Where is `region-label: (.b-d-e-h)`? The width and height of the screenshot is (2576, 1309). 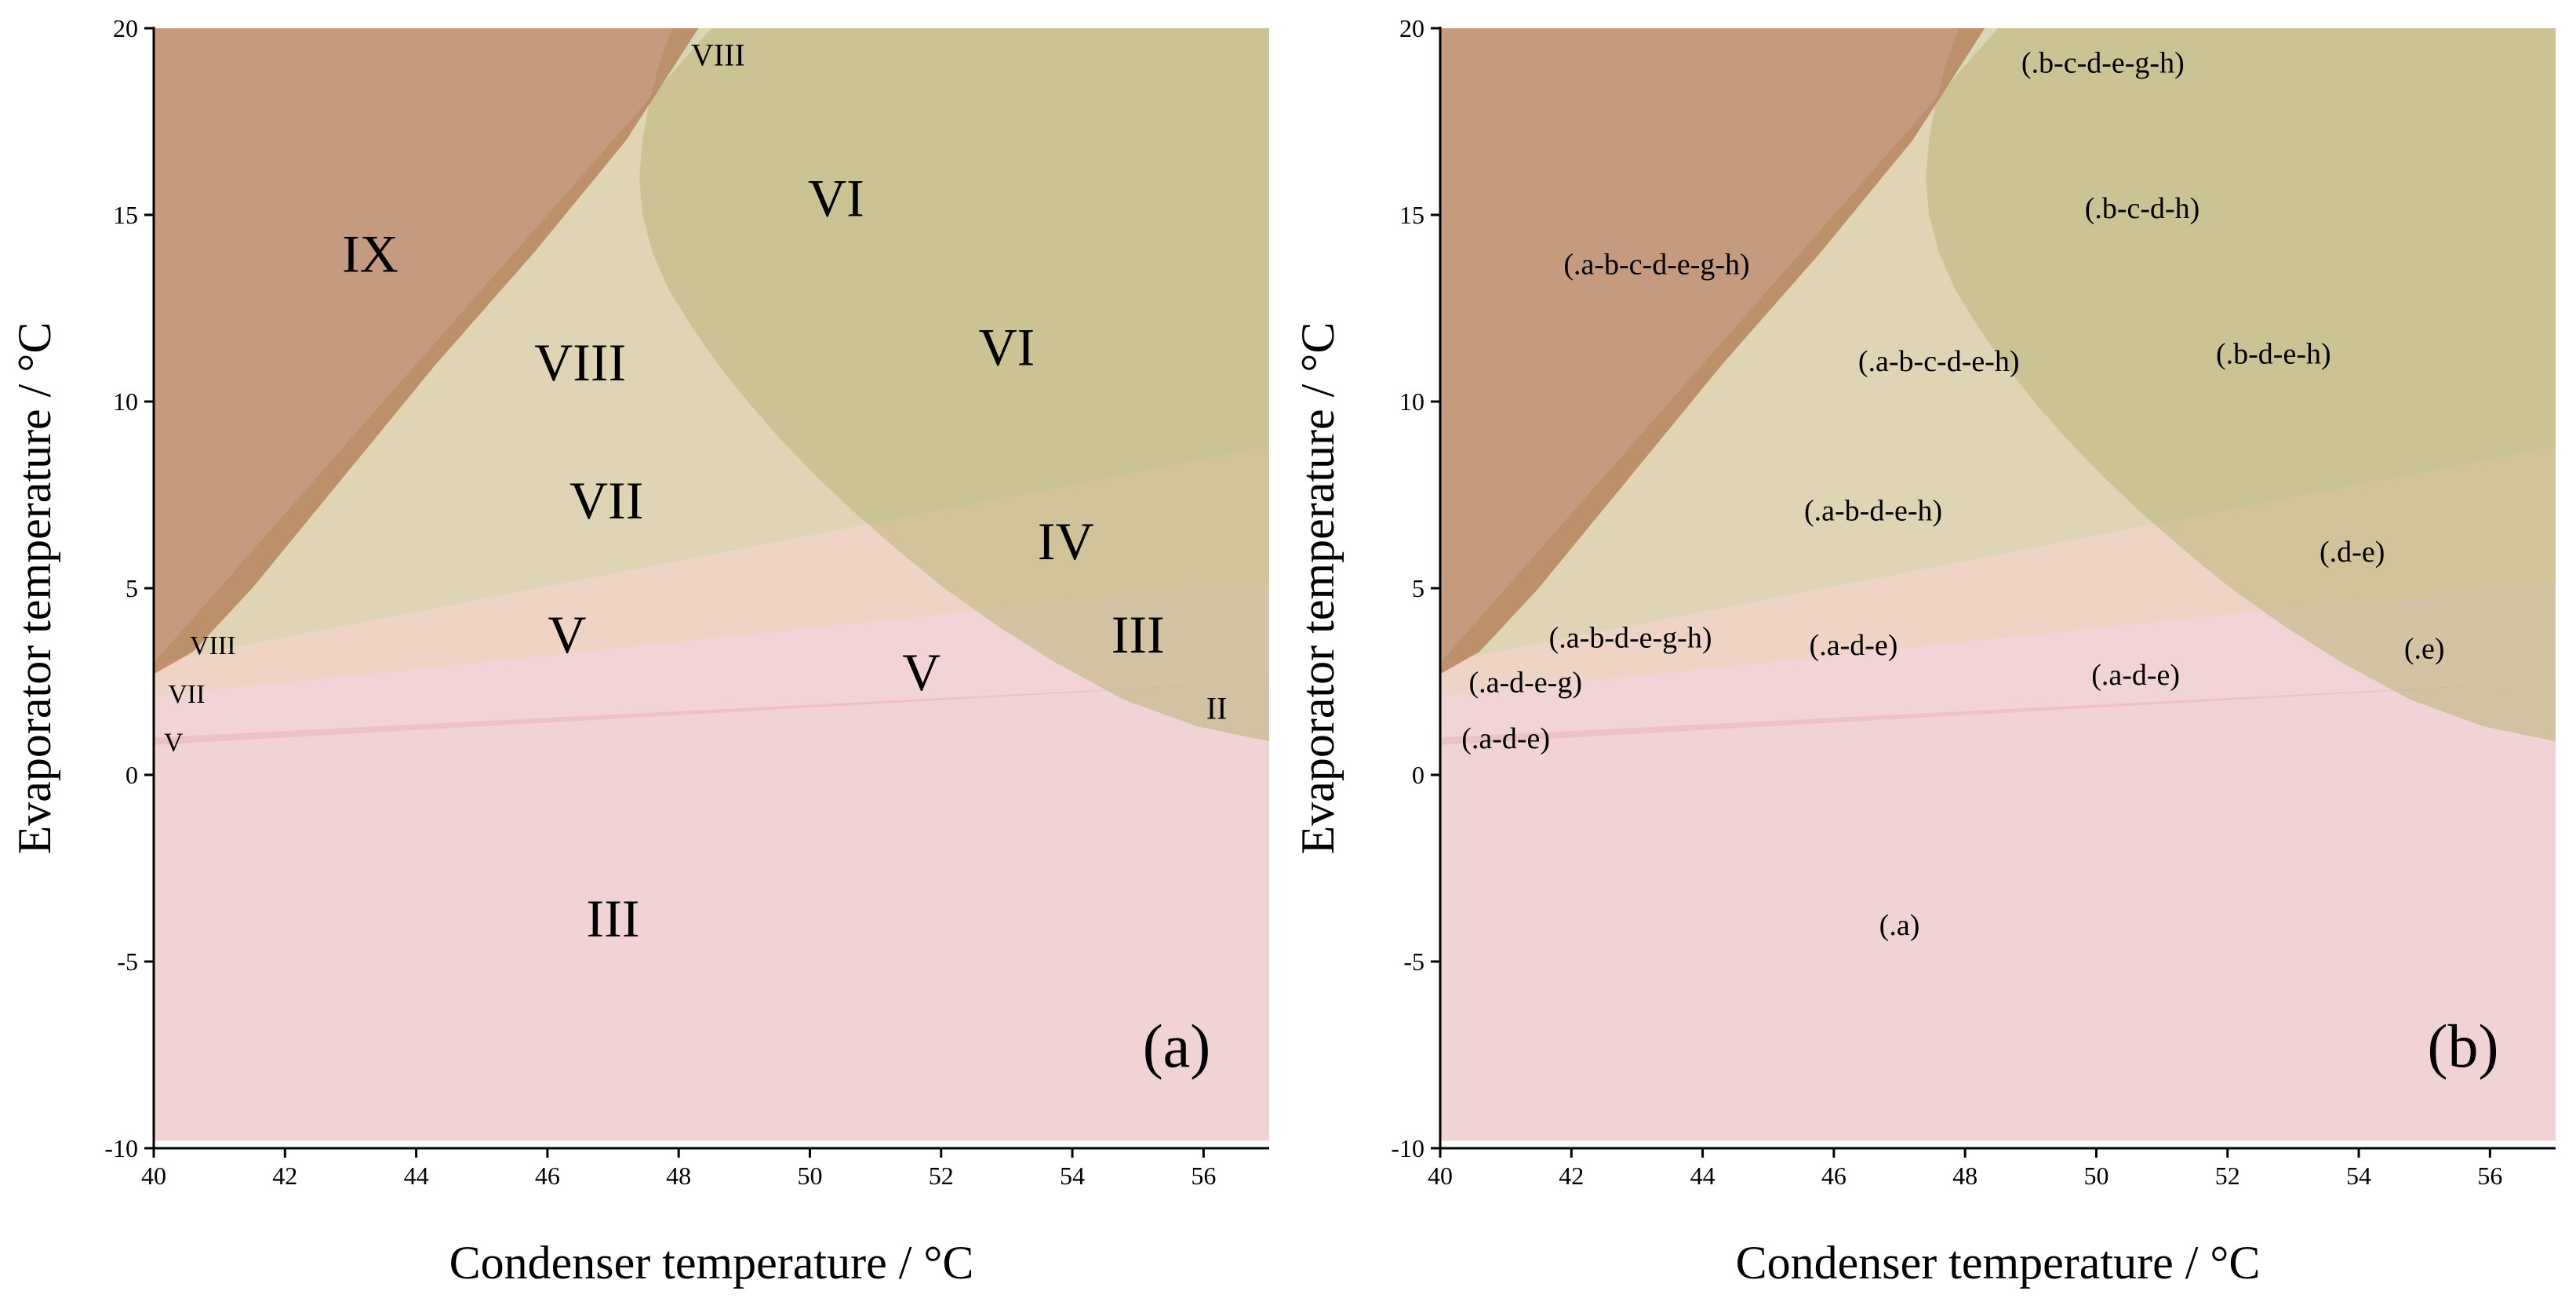 region-label: (.b-d-e-h) is located at coordinates (2273, 354).